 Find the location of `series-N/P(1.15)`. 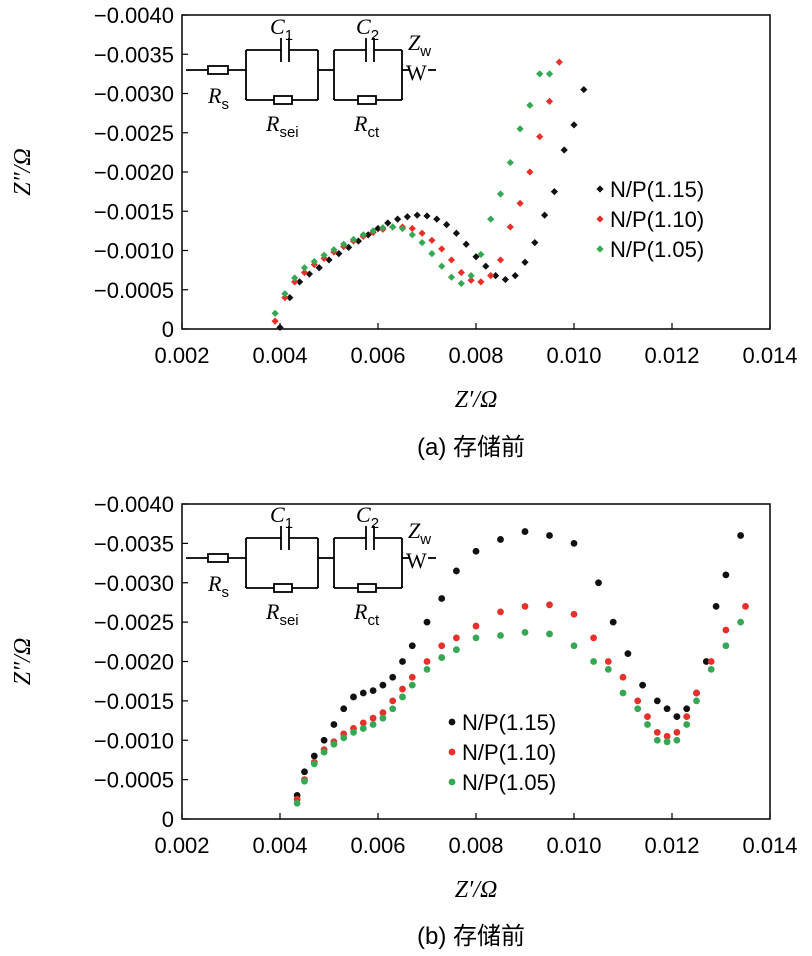

series-N/P(1.15) is located at coordinates (432, 208).